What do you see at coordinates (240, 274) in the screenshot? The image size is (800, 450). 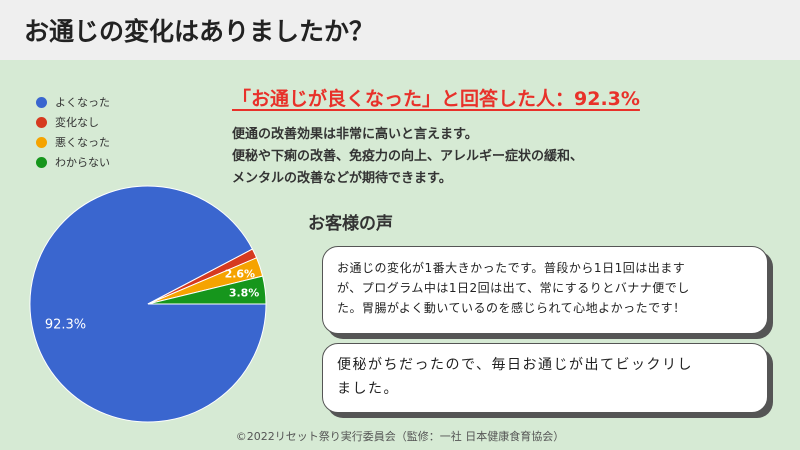 I see `pie-data-label: 2.6%` at bounding box center [240, 274].